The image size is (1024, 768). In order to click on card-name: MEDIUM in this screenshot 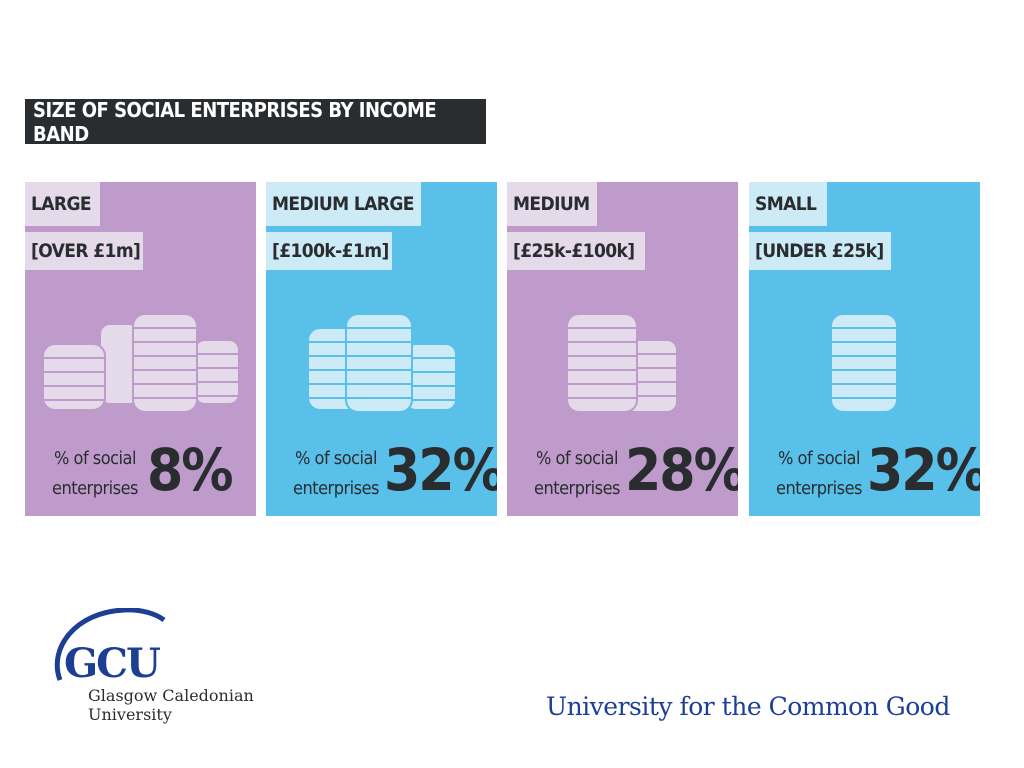, I will do `click(552, 204)`.